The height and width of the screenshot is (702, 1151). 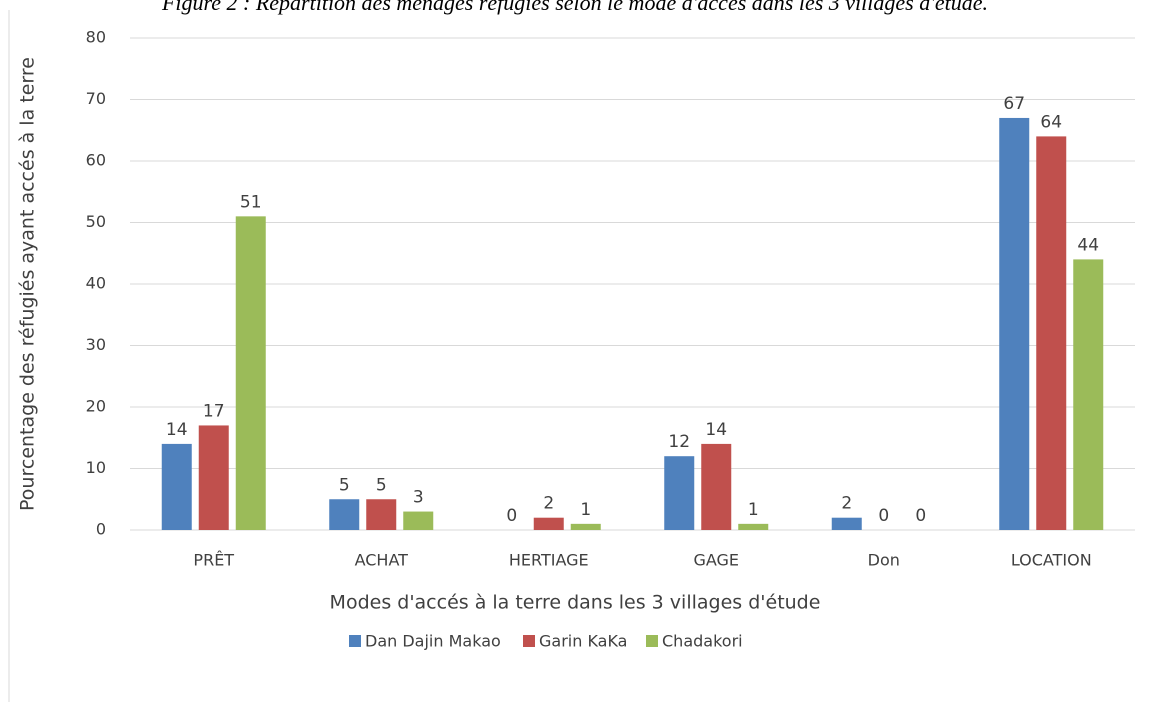 I want to click on y-tick-label: 20, so click(x=96, y=406).